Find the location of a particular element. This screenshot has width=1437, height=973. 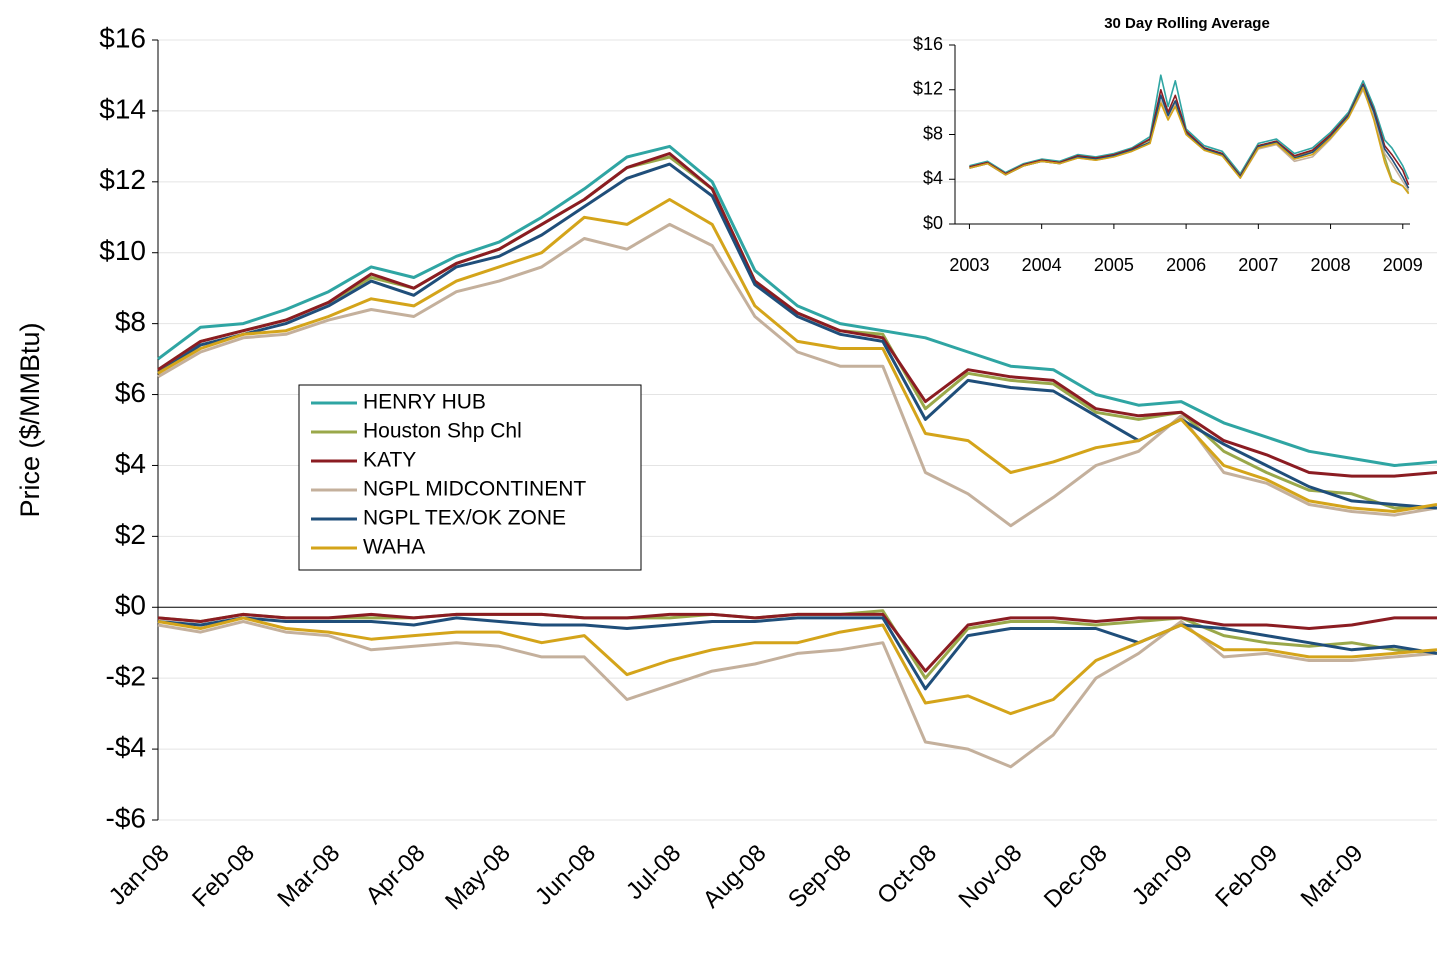

x-tick-label: 2006 is located at coordinates (1186, 265).